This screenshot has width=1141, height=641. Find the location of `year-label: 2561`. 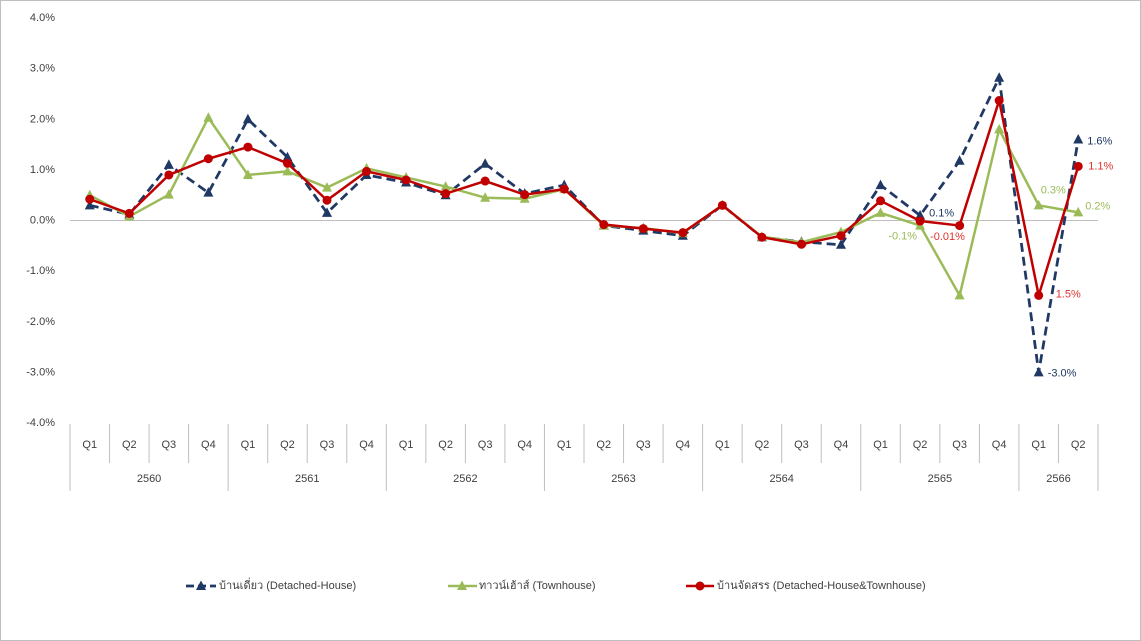

year-label: 2561 is located at coordinates (307, 479).